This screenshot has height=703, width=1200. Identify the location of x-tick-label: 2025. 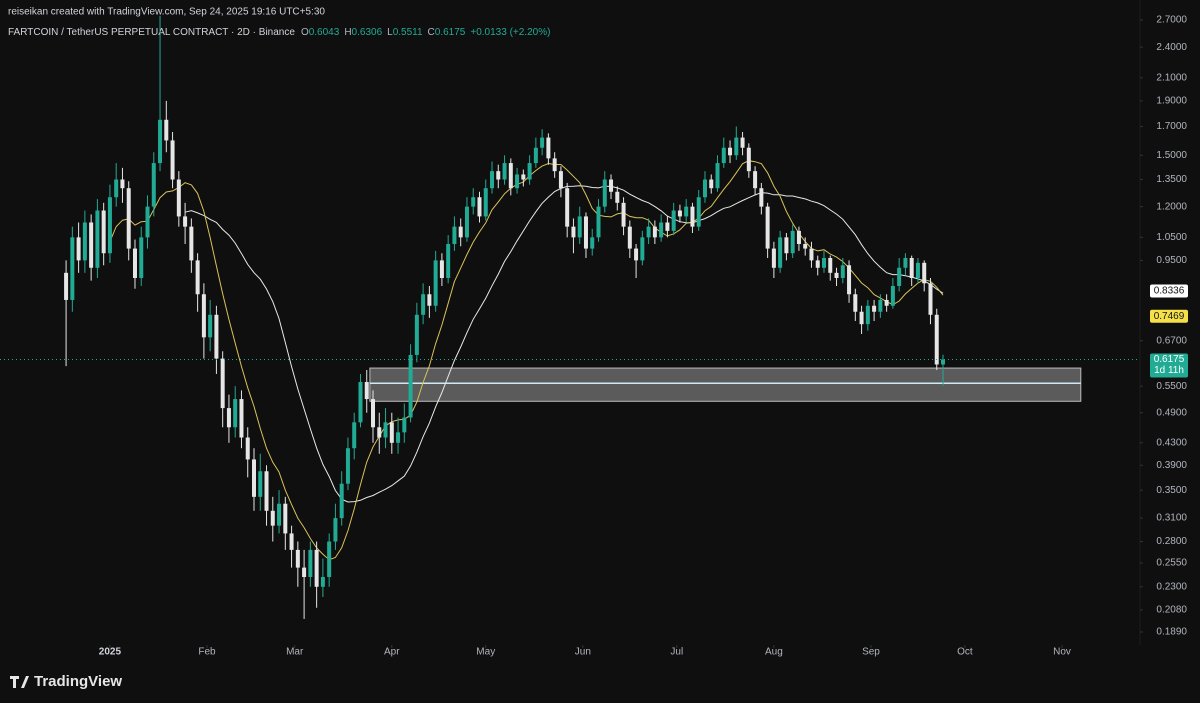
(110, 652).